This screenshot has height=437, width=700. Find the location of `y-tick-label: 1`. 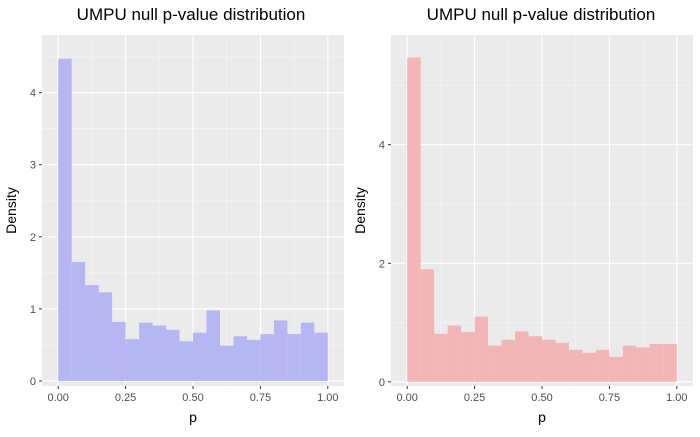

y-tick-label: 1 is located at coordinates (33, 310).